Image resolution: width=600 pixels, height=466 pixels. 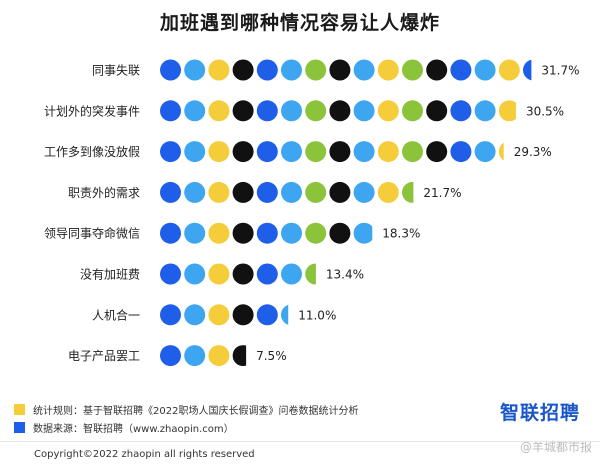 I want to click on chart-title: 加班遇到哪种情况容易让人爆炸, so click(x=299, y=23).